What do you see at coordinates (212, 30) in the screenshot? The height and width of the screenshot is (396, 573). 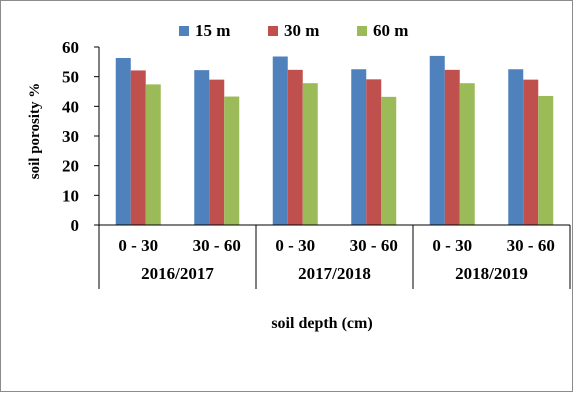 I see `legend-label: 15 m` at bounding box center [212, 30].